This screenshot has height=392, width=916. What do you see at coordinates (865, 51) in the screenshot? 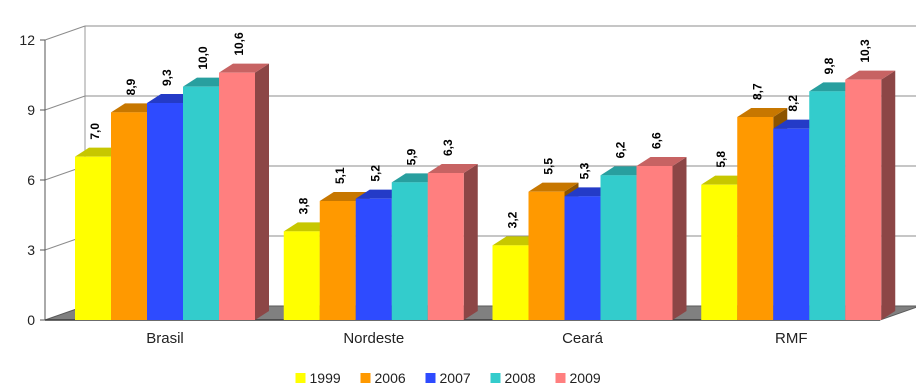
I see `data-label: 10,3` at bounding box center [865, 51].